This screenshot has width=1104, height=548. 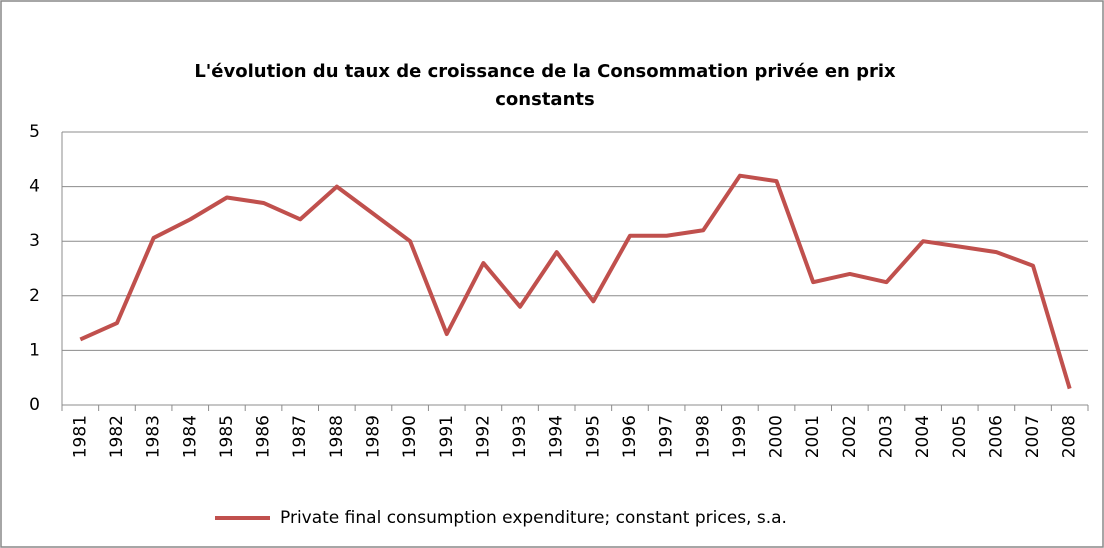 I want to click on x-tick-label: 2006, so click(x=996, y=436).